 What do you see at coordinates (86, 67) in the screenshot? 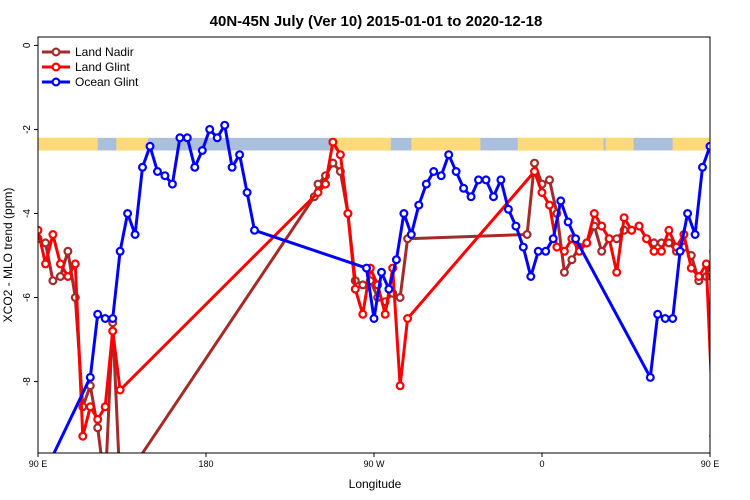
I see `legend-item-land-glint: Land Glint` at bounding box center [86, 67].